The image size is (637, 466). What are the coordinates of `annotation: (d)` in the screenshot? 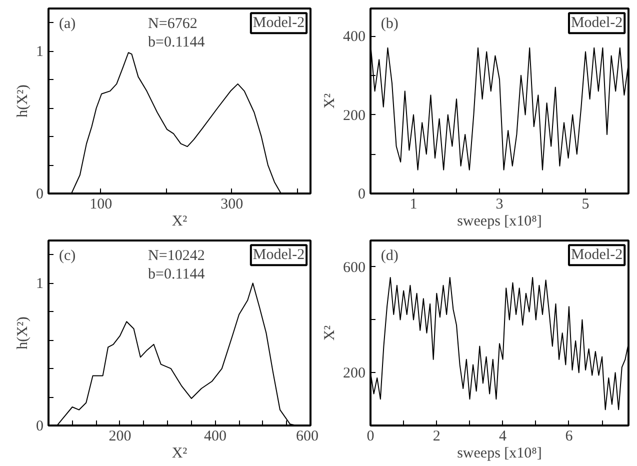 It's located at (389, 256).